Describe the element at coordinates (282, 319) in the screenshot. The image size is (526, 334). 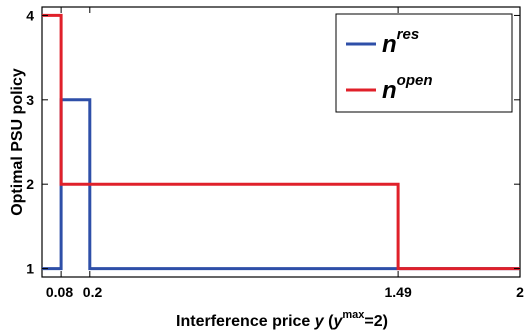
I see `x-axis-title: Interference price y (ymax=2)` at that location.